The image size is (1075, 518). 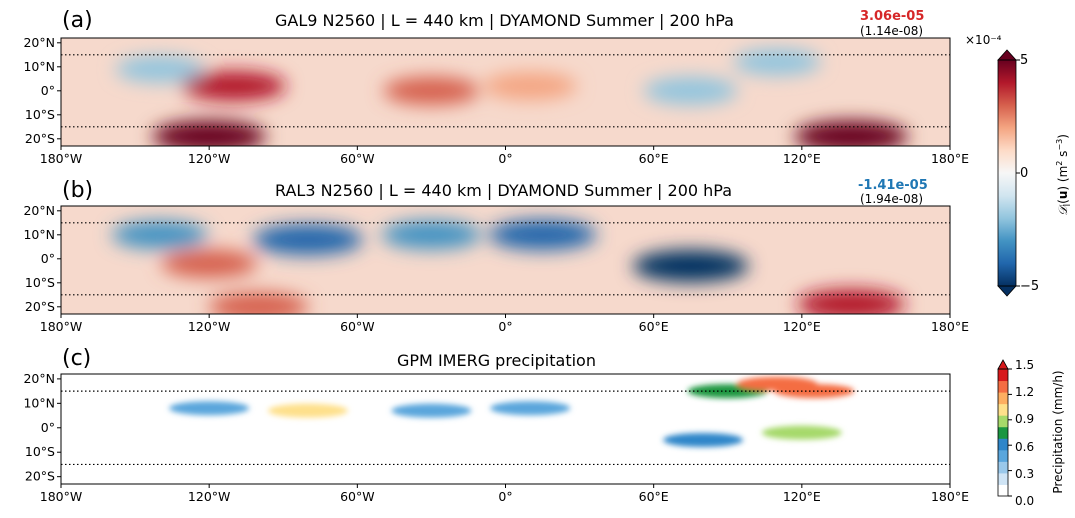 What do you see at coordinates (48, 258) in the screenshot?
I see `panel-1-ytick-label-2: 0°` at bounding box center [48, 258].